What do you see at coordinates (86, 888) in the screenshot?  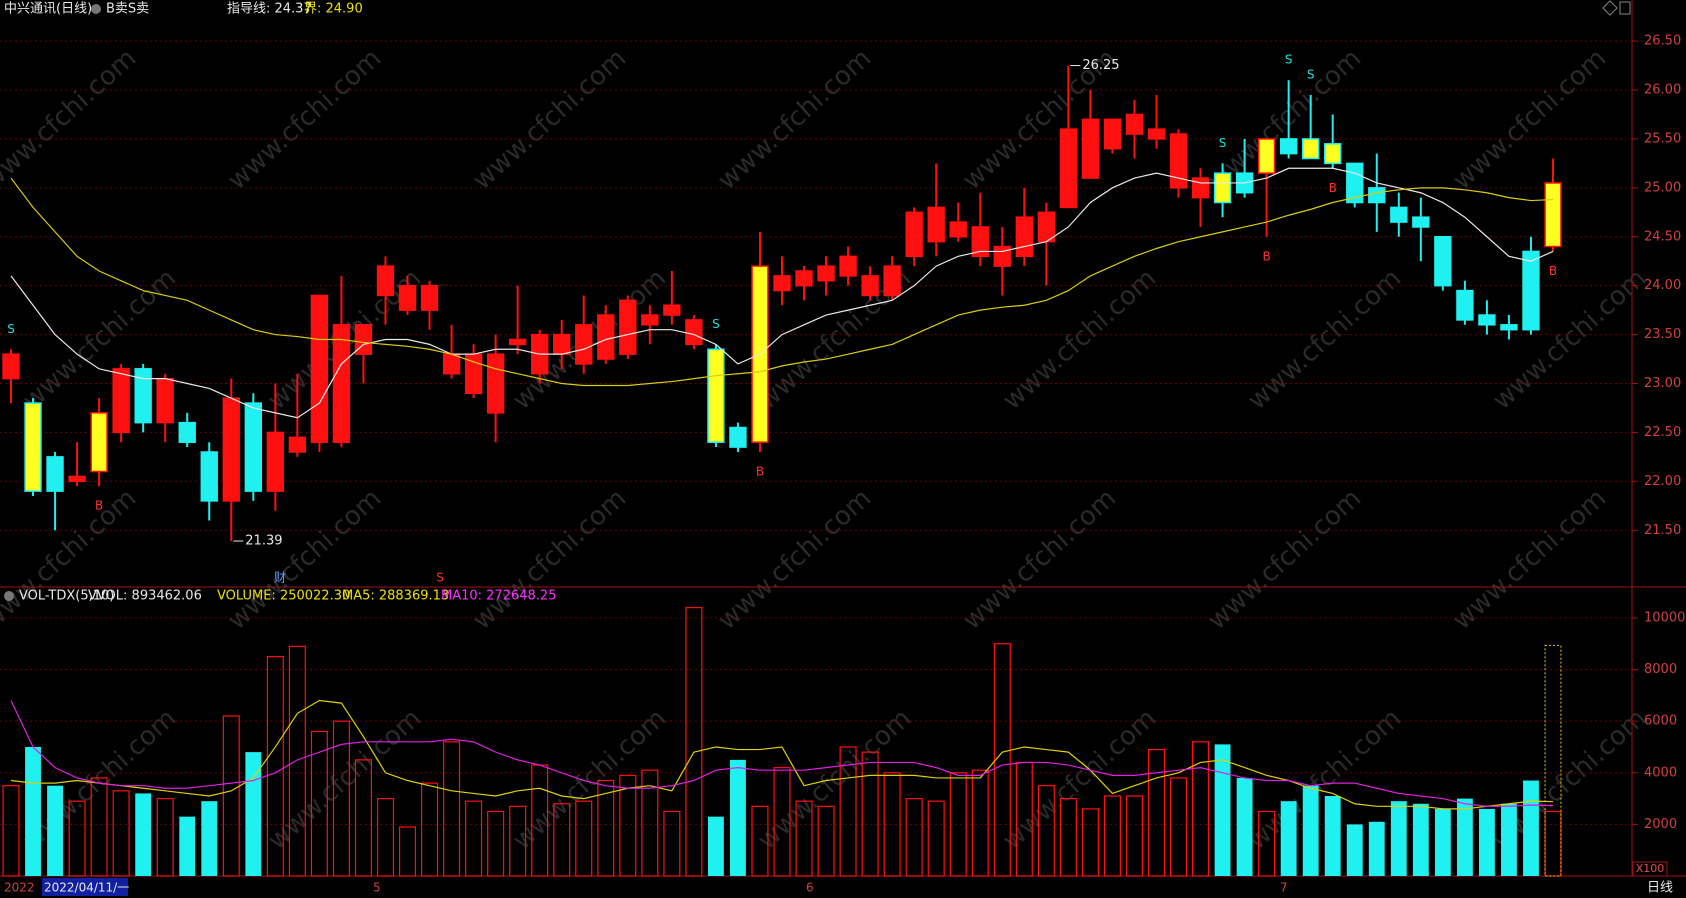 I see `x-axis-label: 2022/04/11/一` at bounding box center [86, 888].